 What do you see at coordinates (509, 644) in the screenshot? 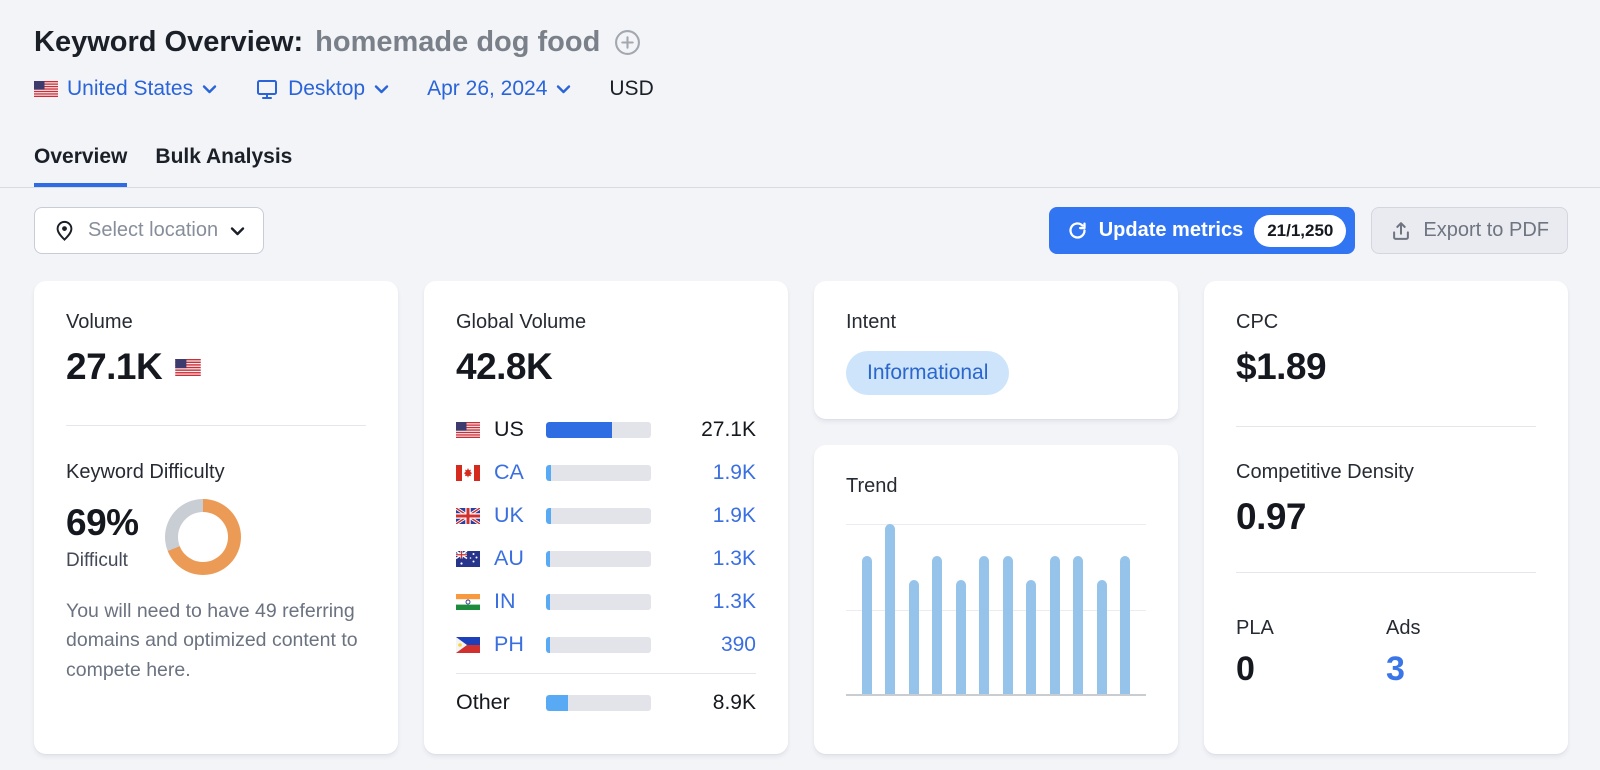
I see `country-code-link: PH` at bounding box center [509, 644].